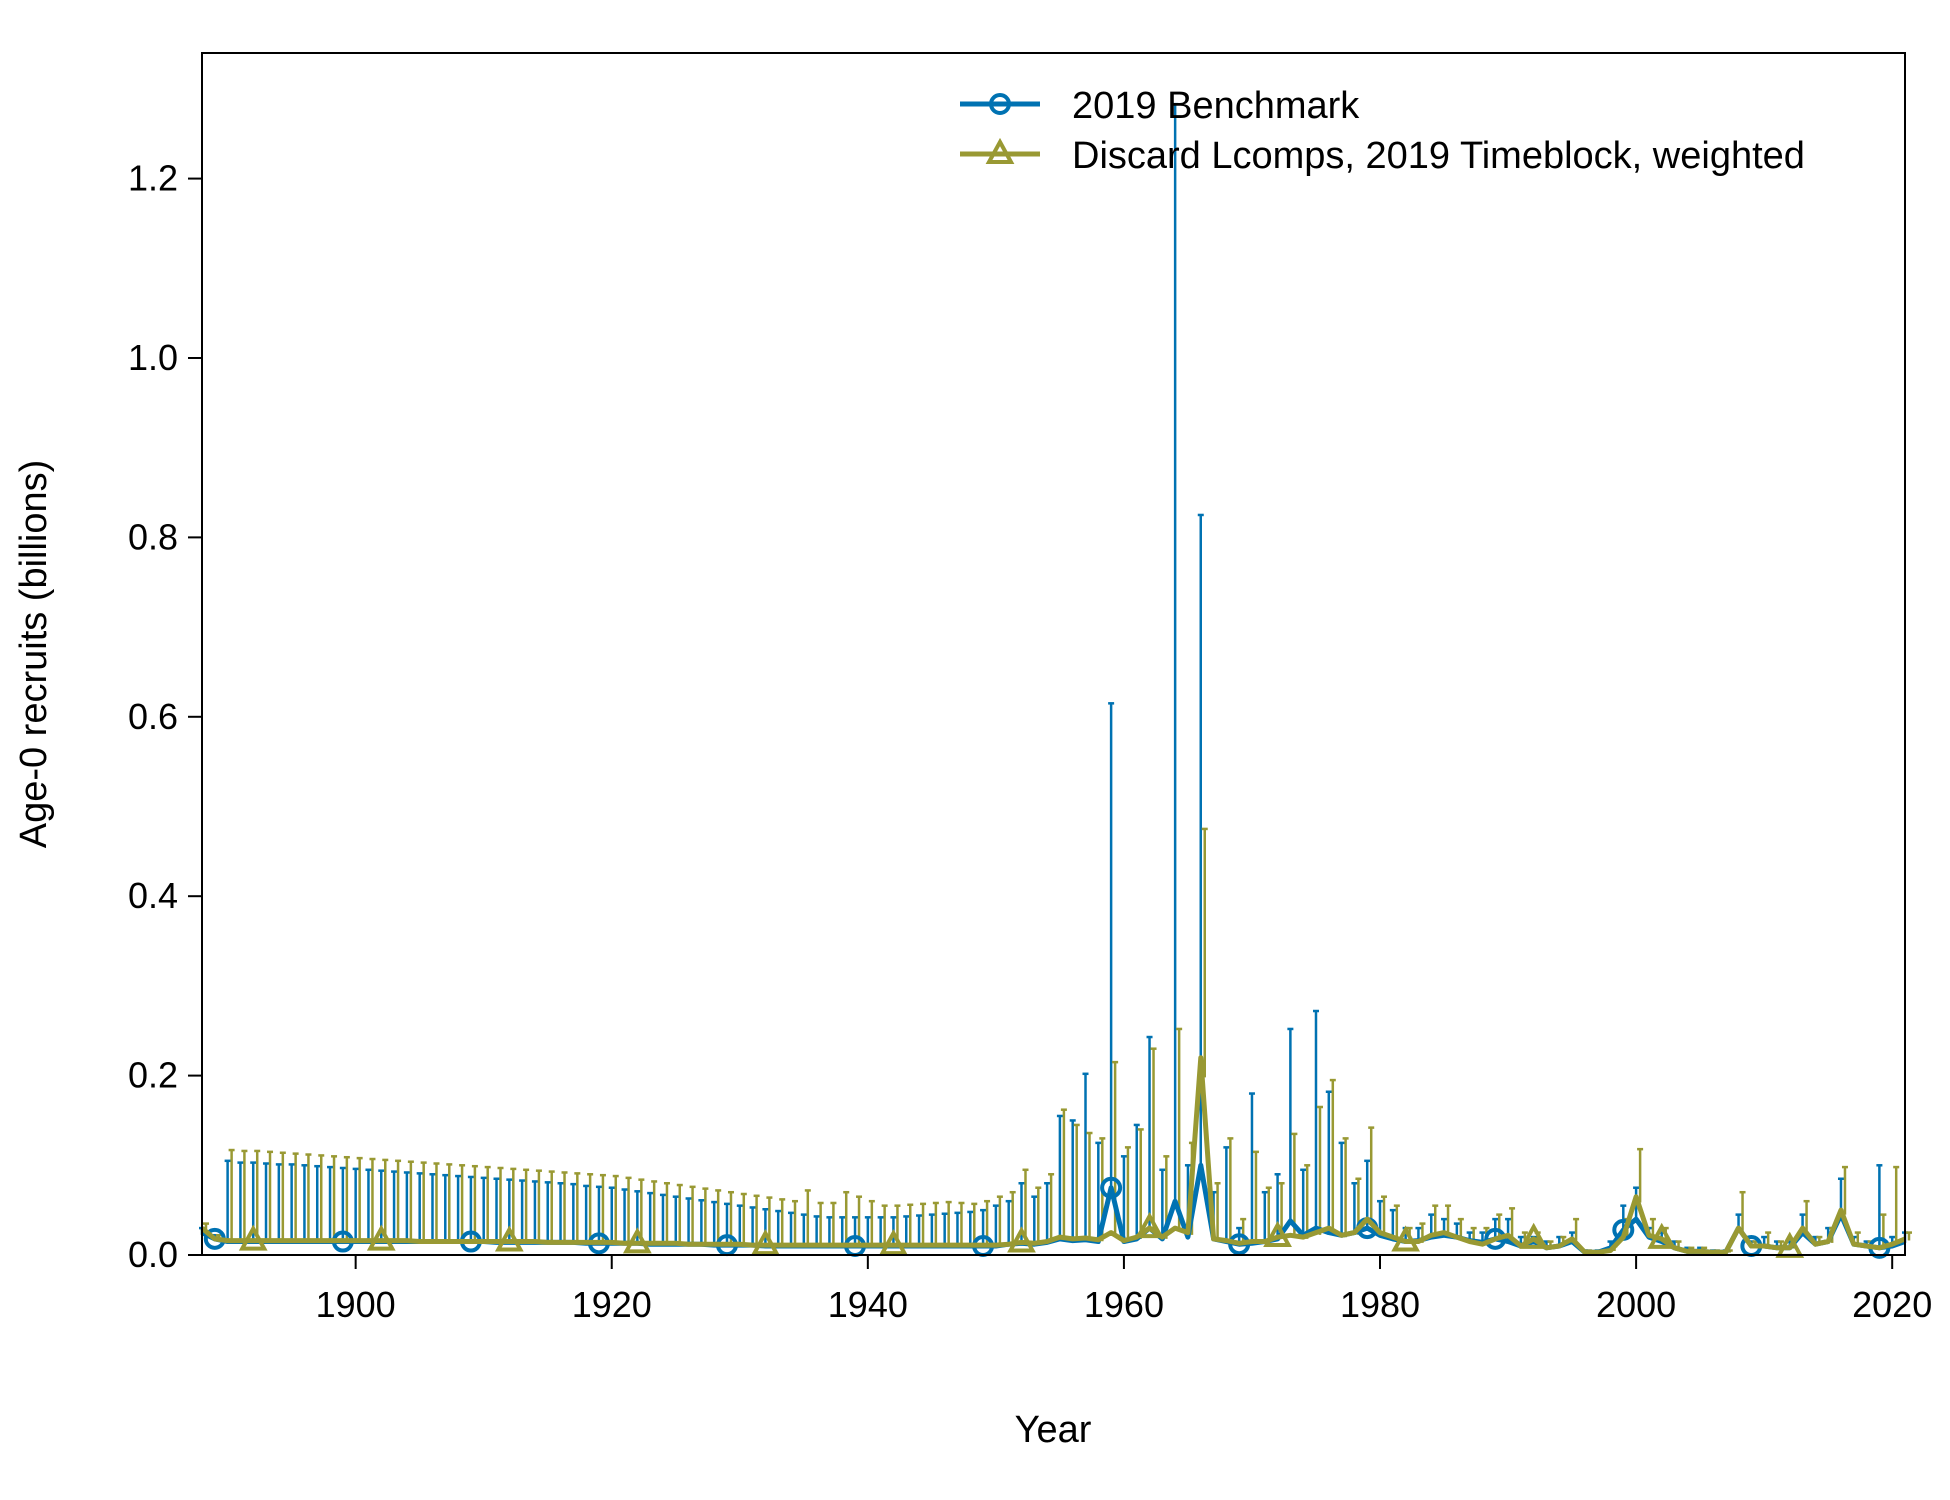 Image resolution: width=1950 pixels, height=1500 pixels. What do you see at coordinates (1216, 106) in the screenshot?
I see `legend-label-benchmark: 2019 Benchmark` at bounding box center [1216, 106].